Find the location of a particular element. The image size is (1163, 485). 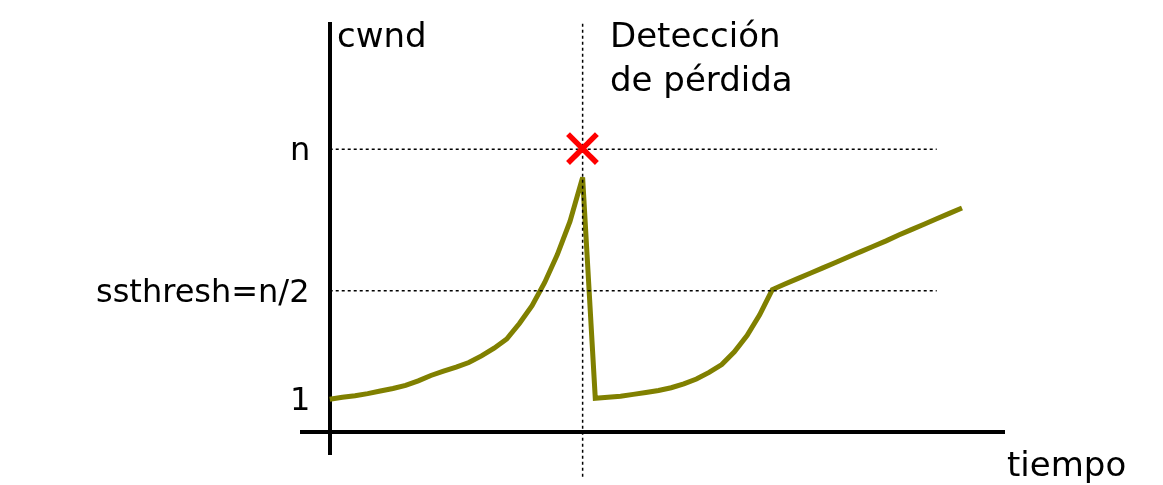

y-axis-title: cwnd is located at coordinates (382, 35).